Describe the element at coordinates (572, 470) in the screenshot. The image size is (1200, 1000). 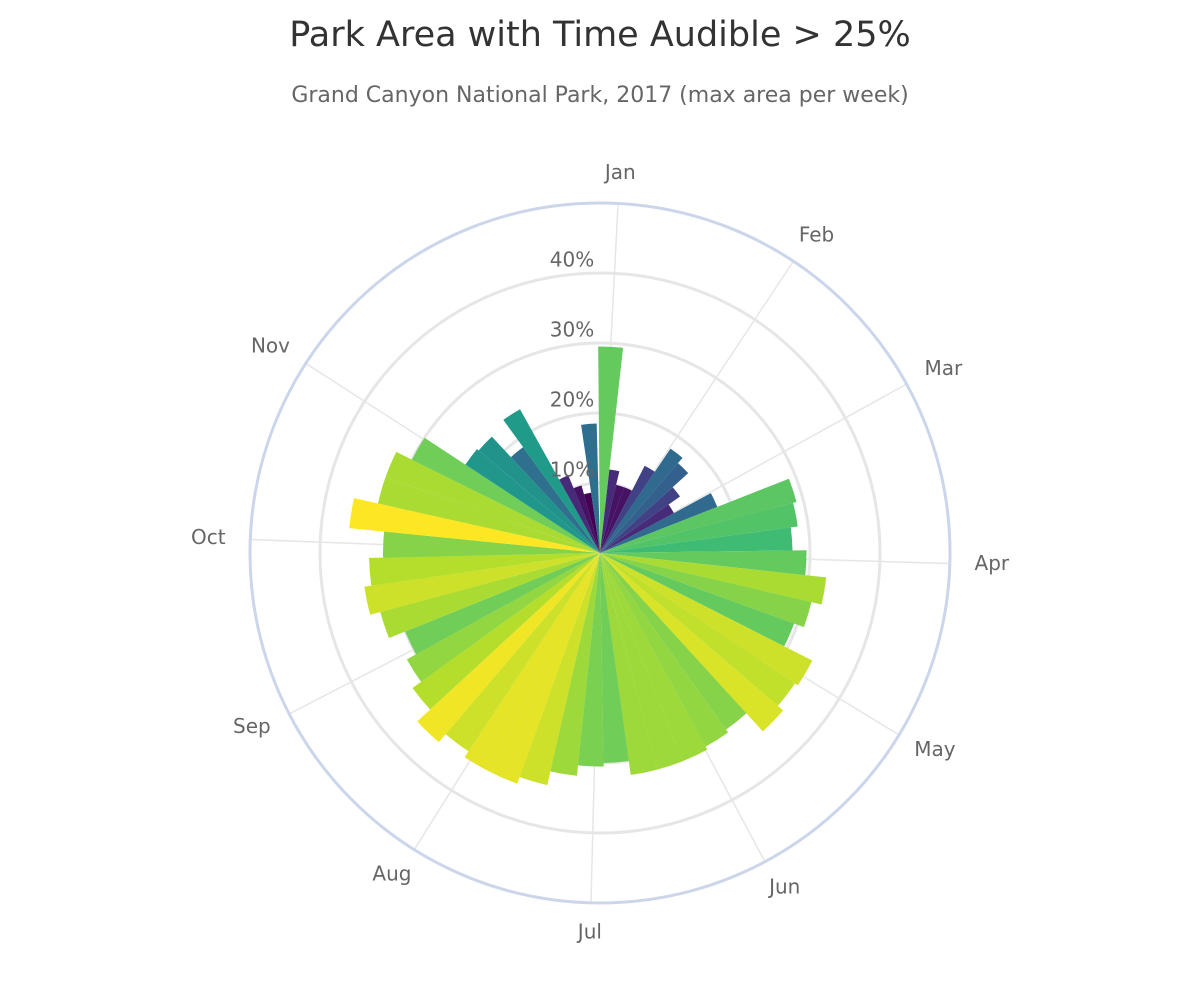
I see `y-tick-label: 10%` at that location.